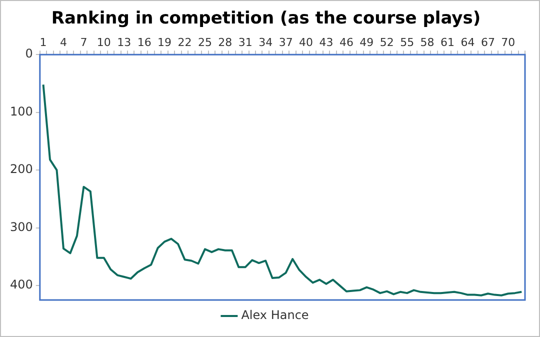 The width and height of the screenshot is (540, 337). Describe the element at coordinates (306, 42) in the screenshot. I see `x-tick-label: 40` at that location.